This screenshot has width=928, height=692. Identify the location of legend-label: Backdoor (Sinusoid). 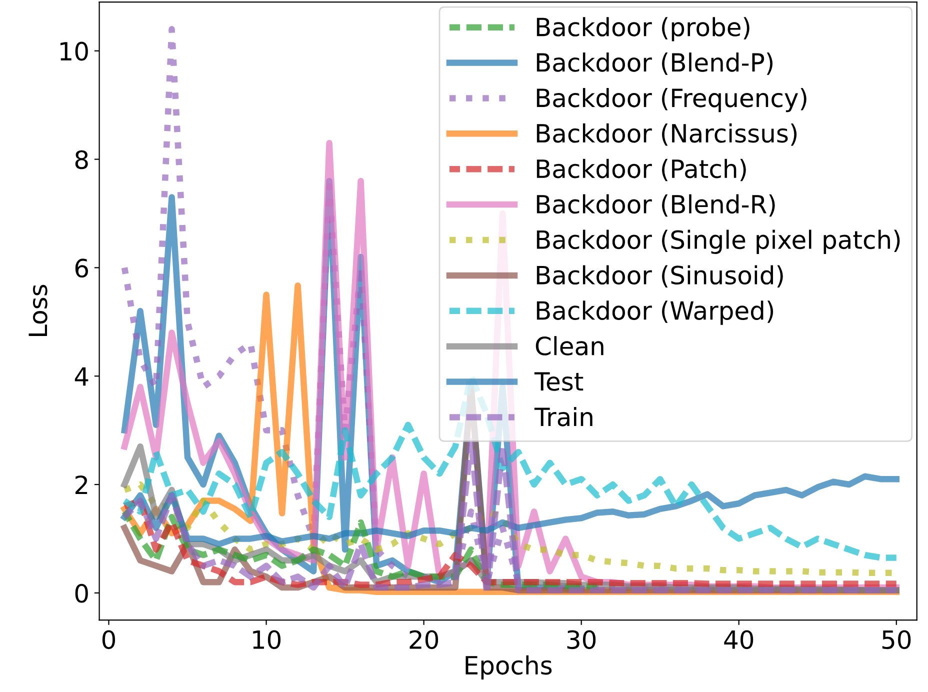
(659, 276).